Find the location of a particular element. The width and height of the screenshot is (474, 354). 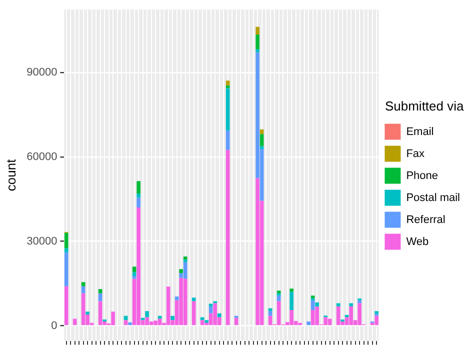

y-tick-label: 30000 is located at coordinates (42, 241).